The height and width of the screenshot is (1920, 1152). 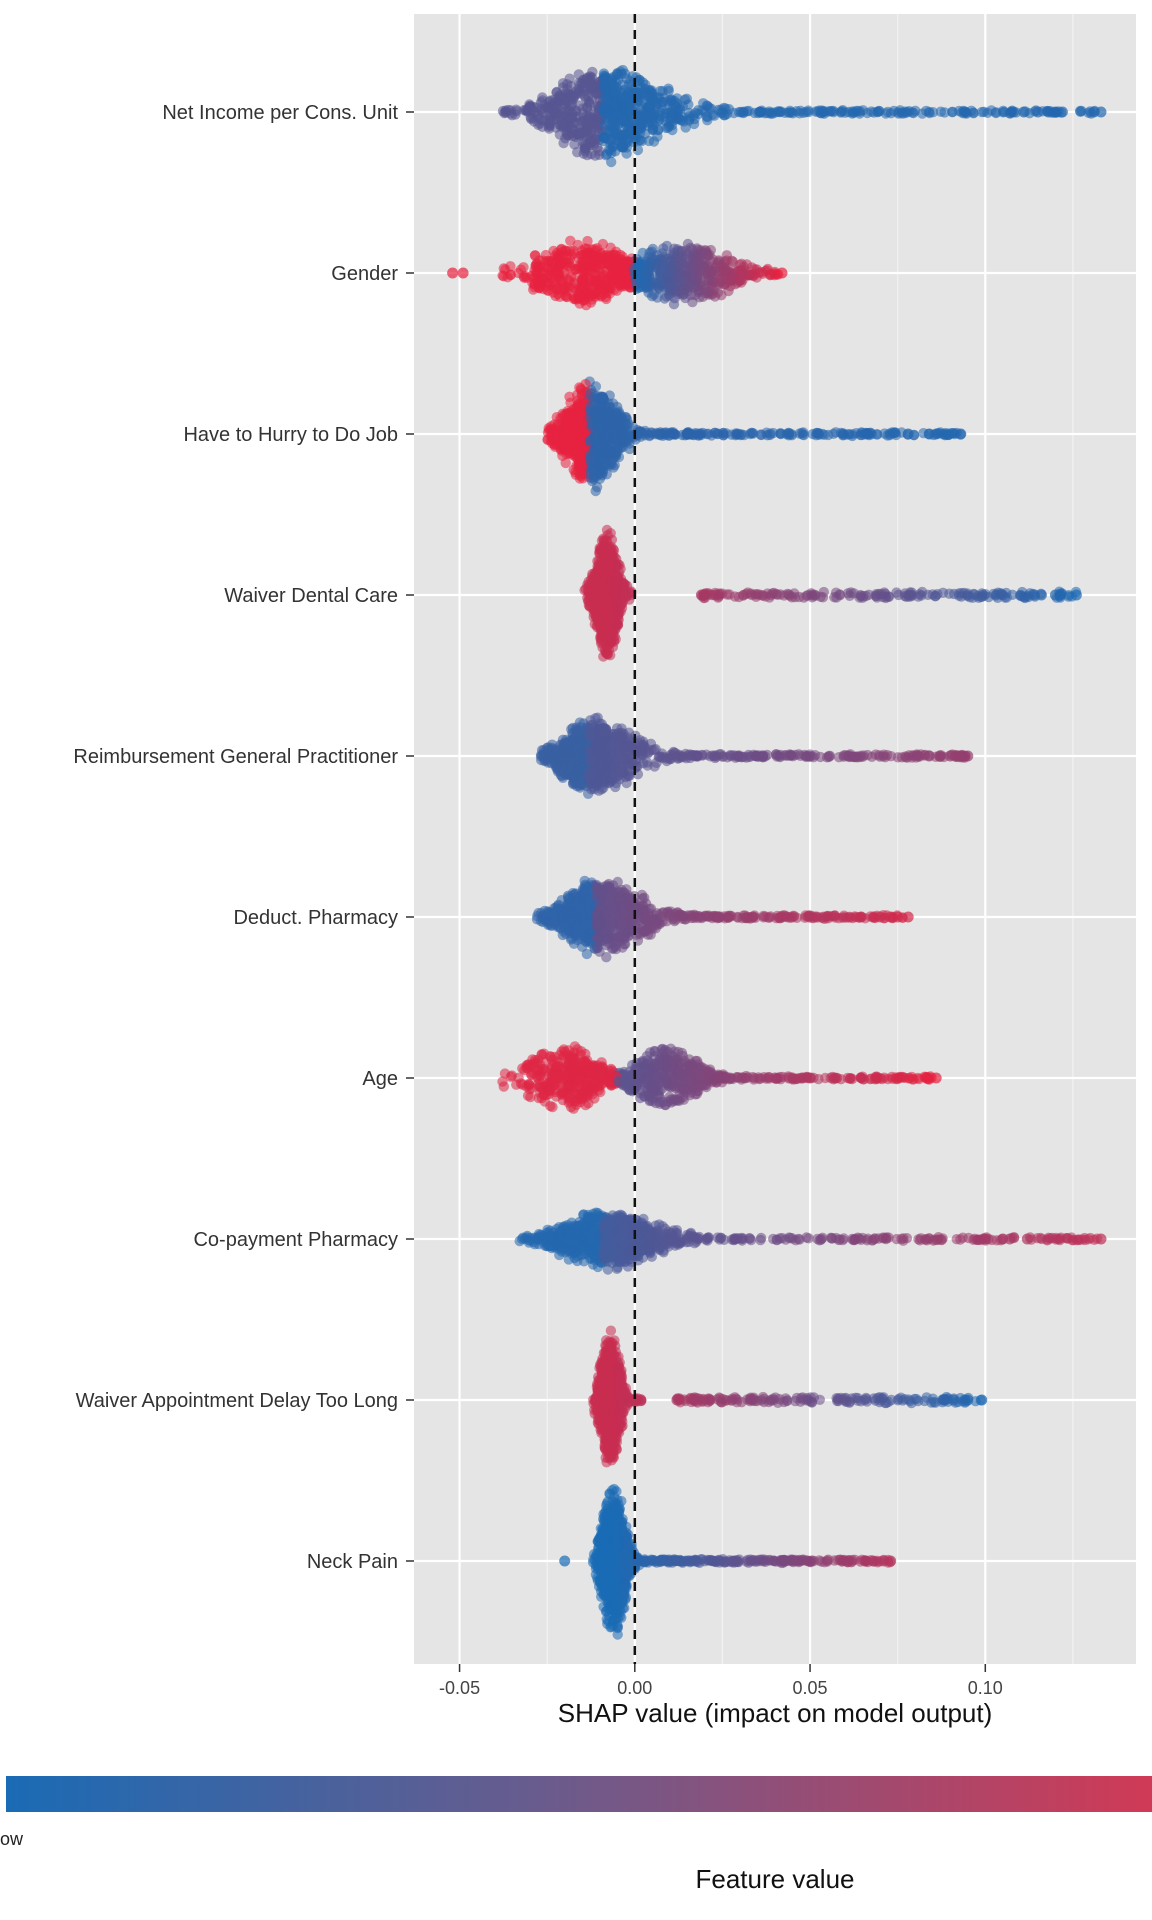 I want to click on beeswarm-row, so click(x=802, y=116).